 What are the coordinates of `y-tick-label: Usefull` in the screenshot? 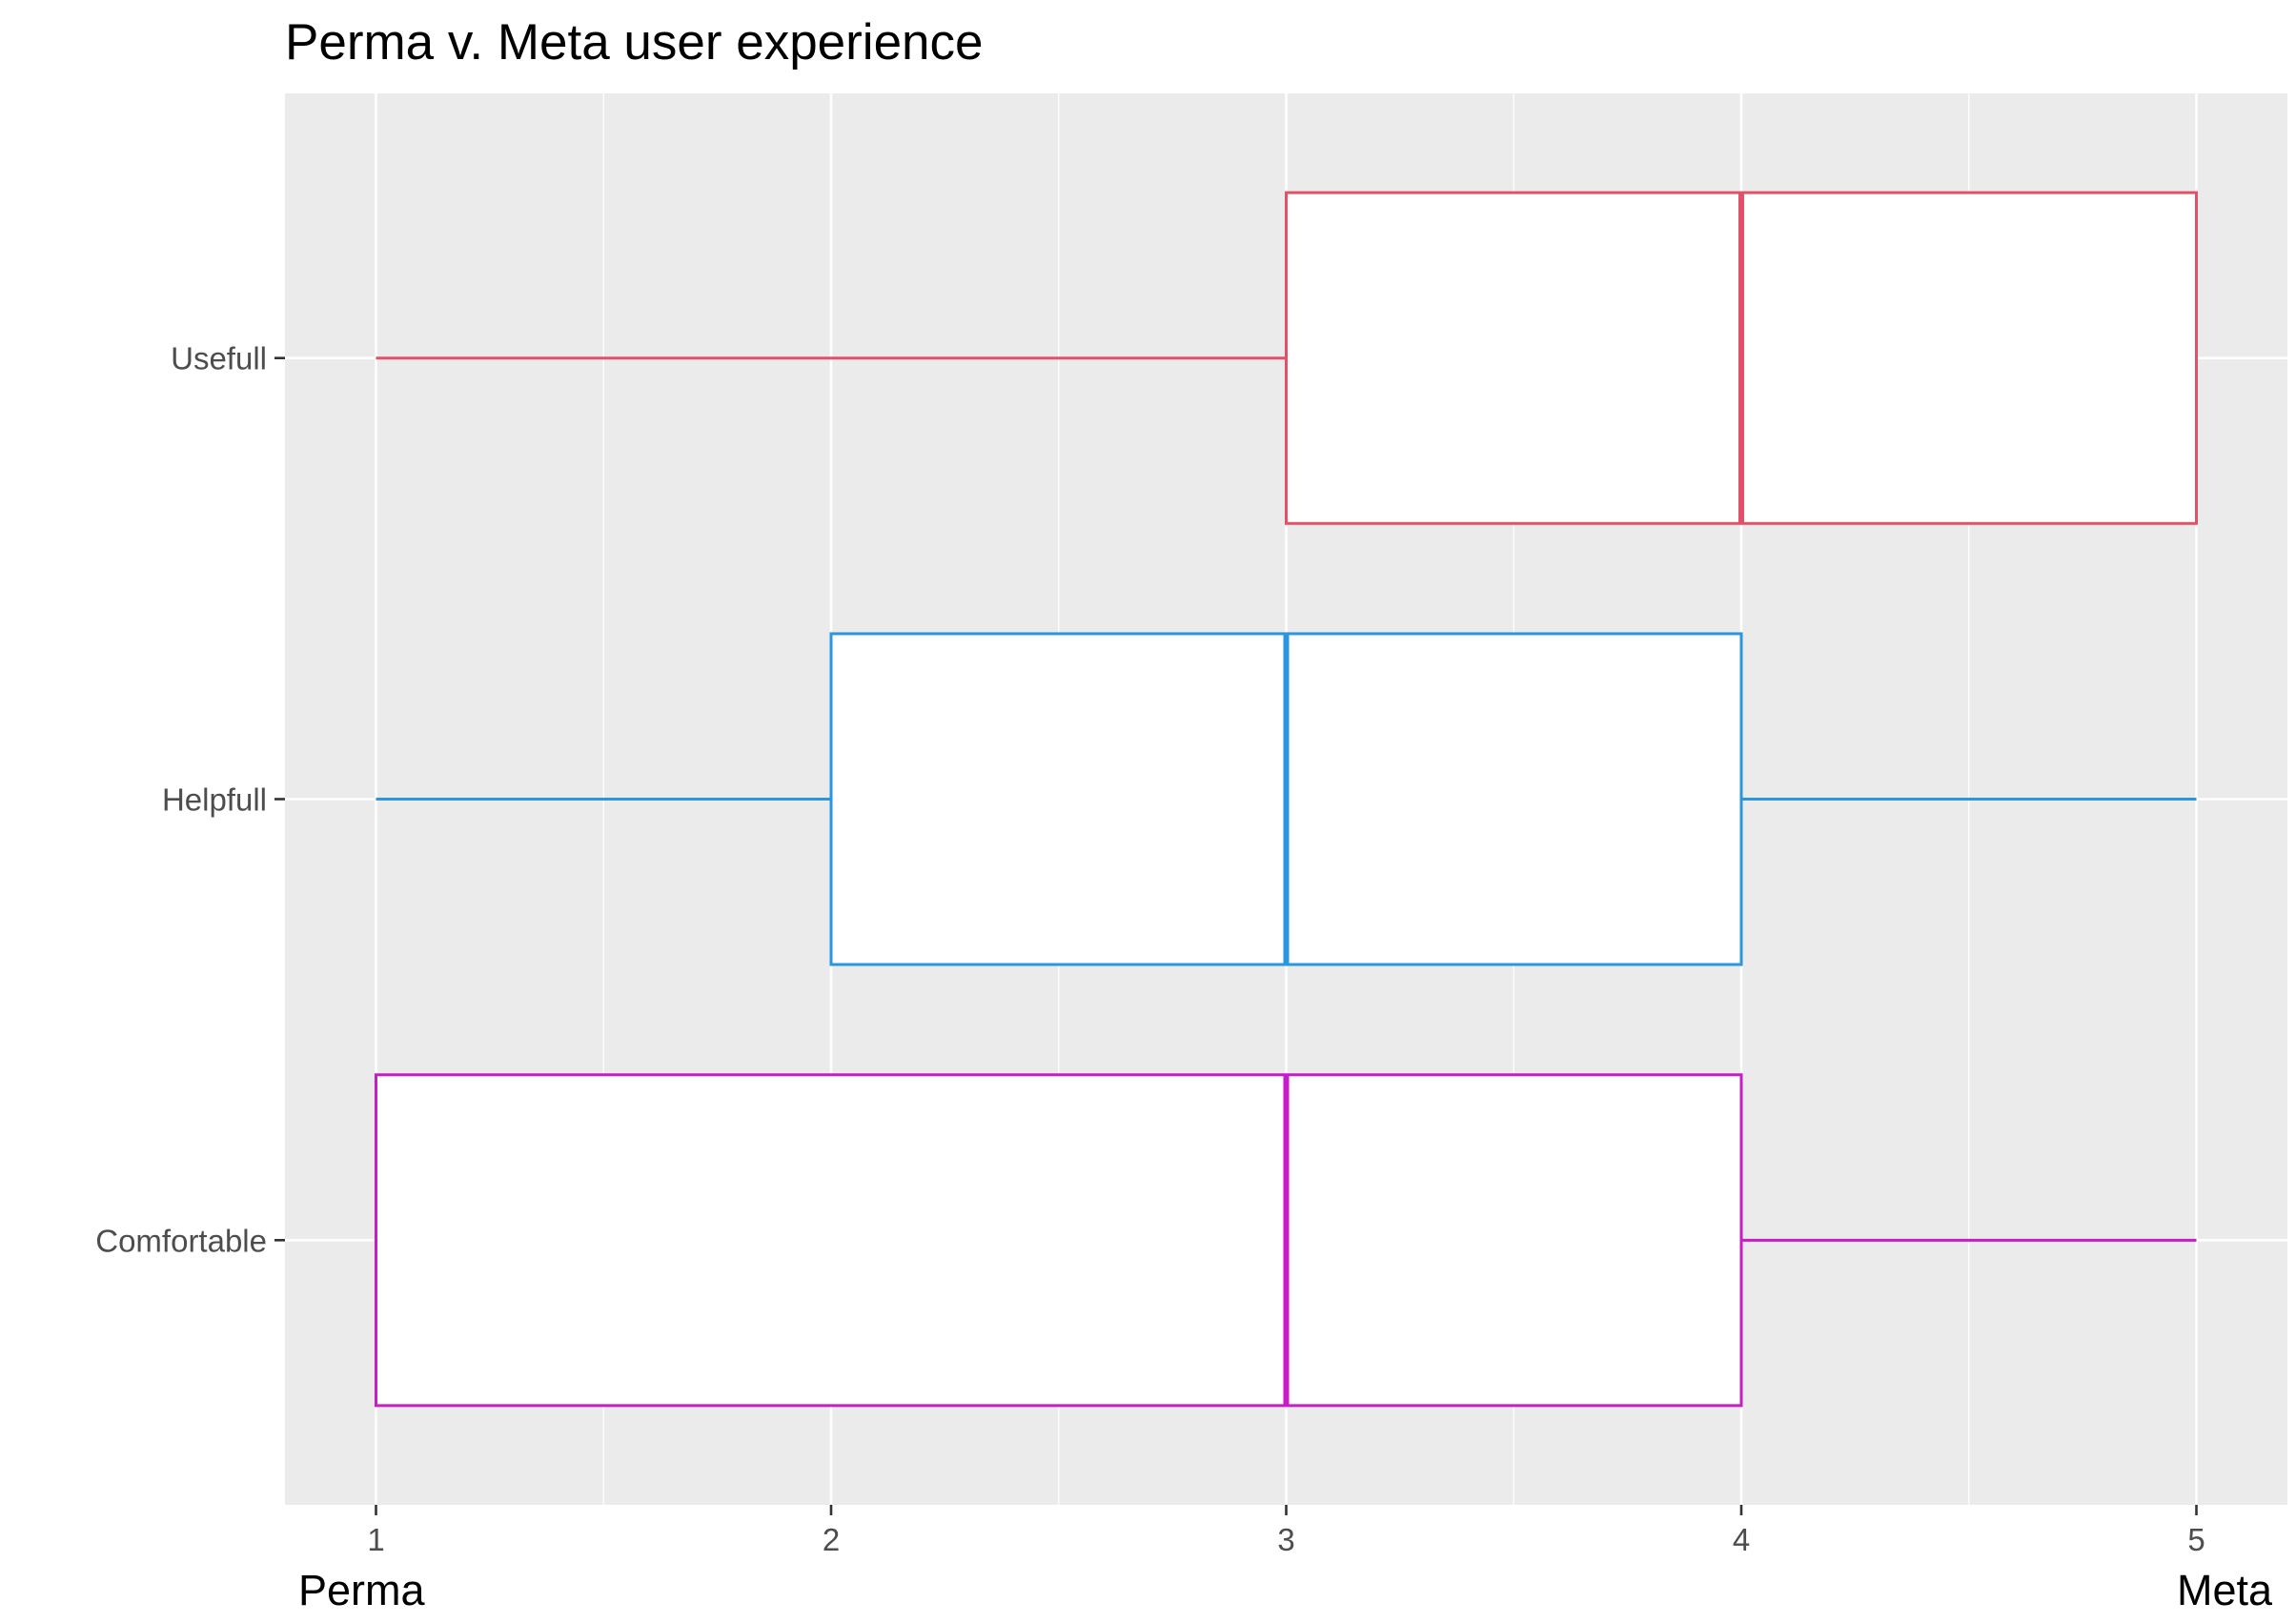 It's located at (219, 358).